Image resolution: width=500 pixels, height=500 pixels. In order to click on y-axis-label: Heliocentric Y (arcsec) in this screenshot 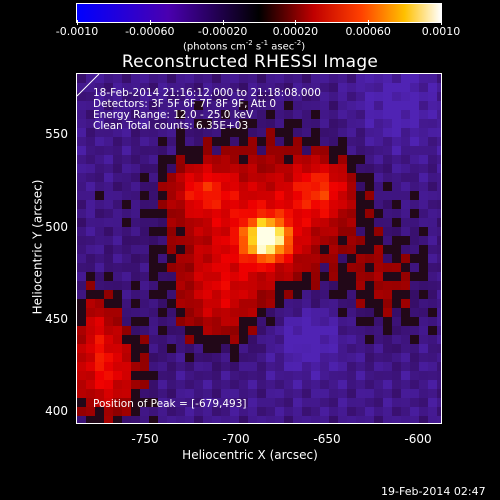, I will do `click(37, 247)`.